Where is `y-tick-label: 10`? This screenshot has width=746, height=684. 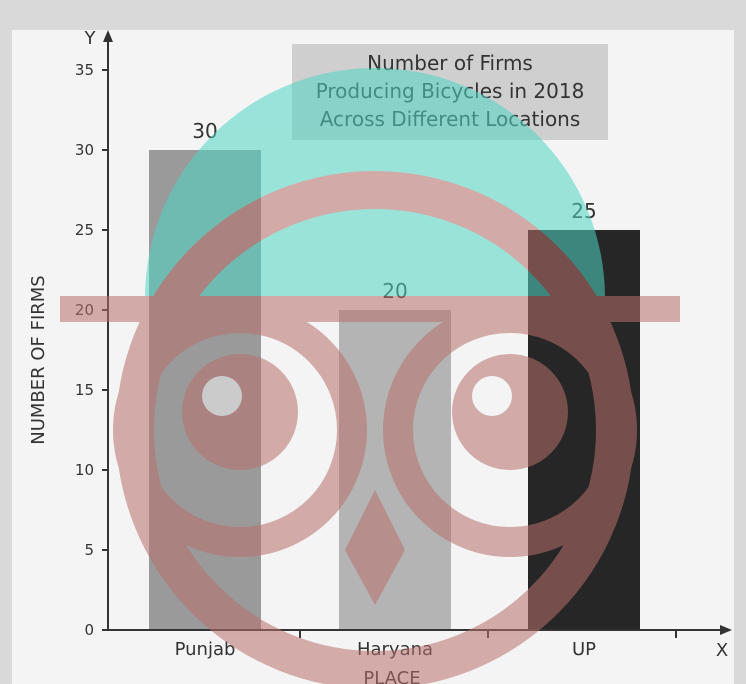 y-tick-label: 10 is located at coordinates (84, 470).